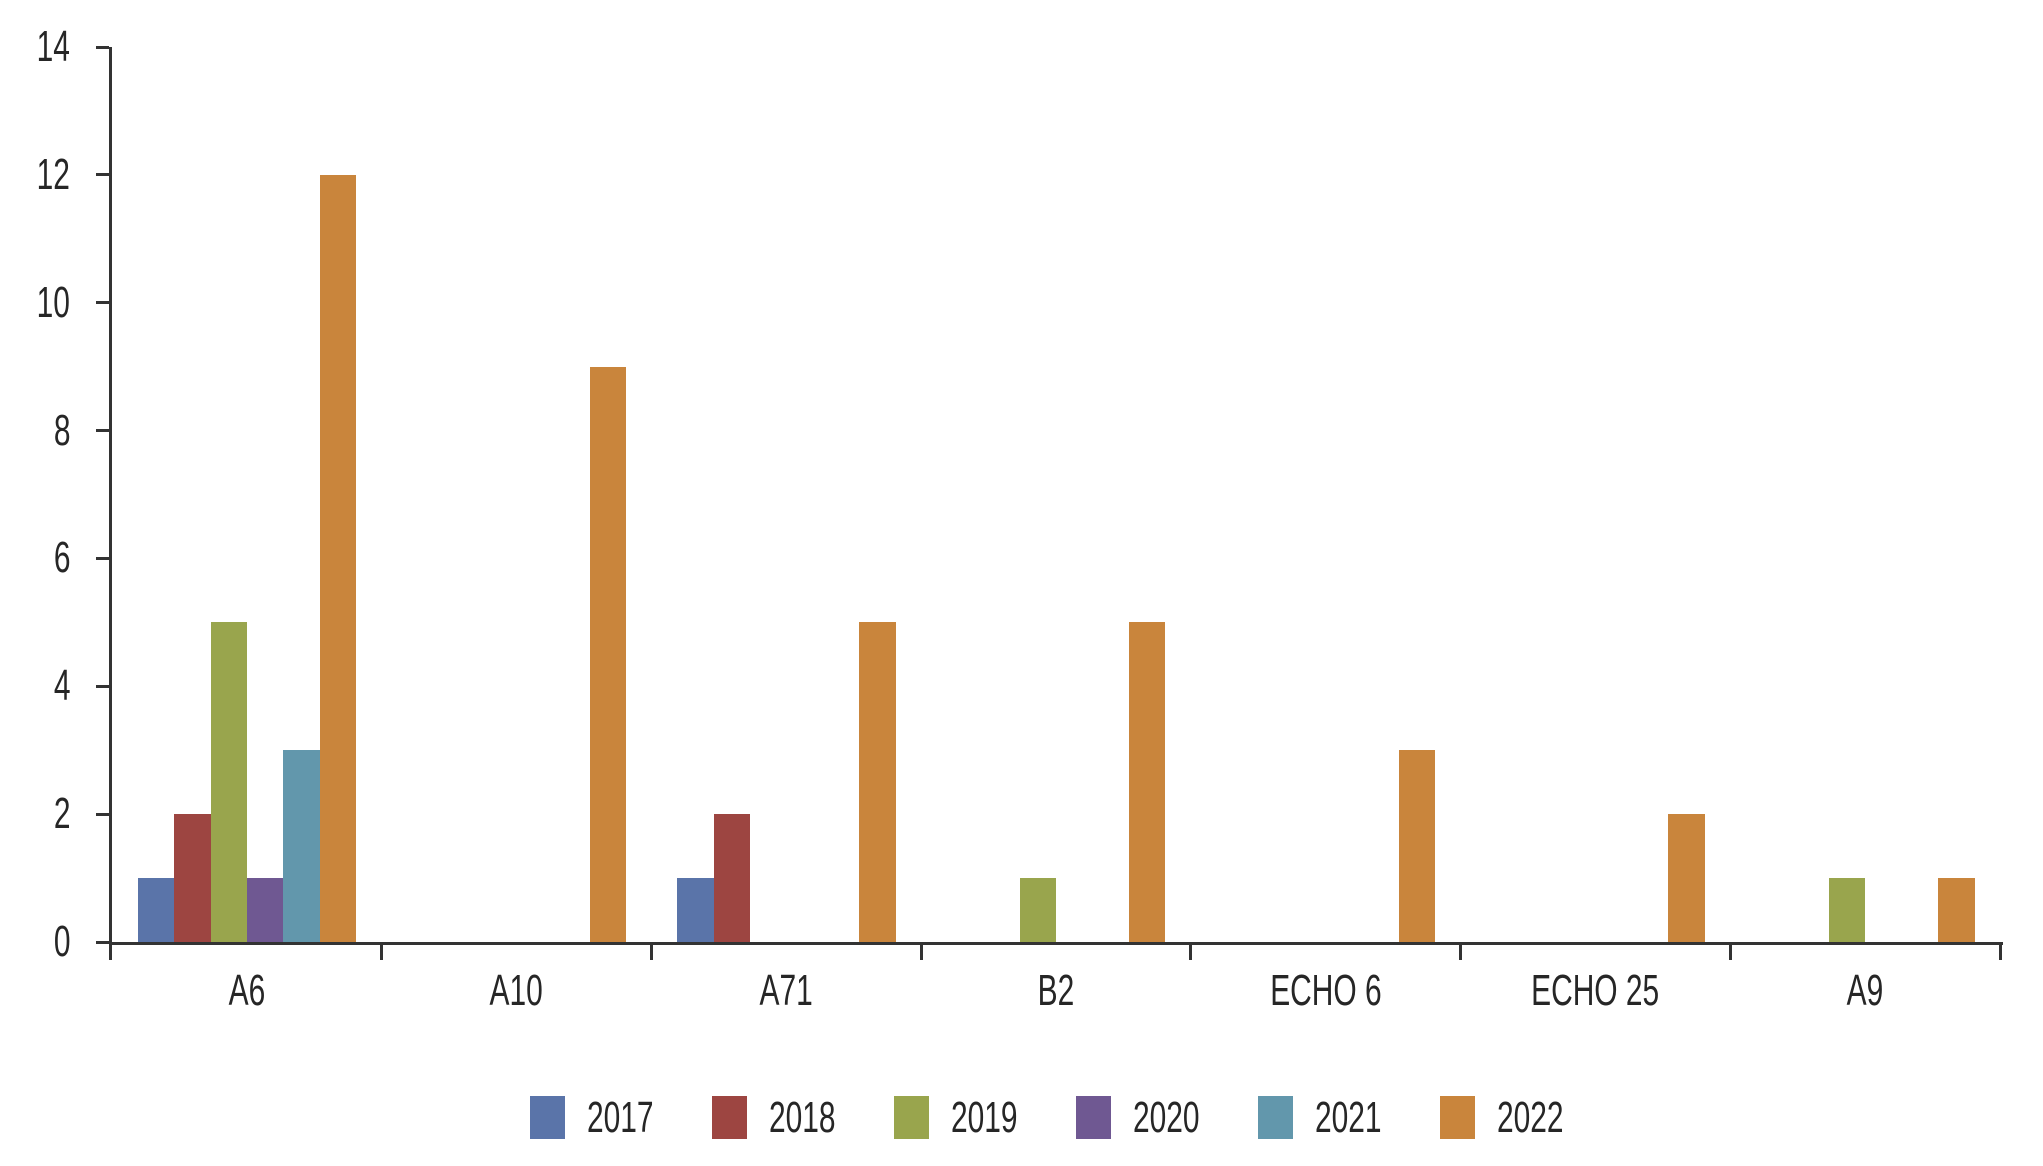  What do you see at coordinates (61, 814) in the screenshot?
I see `y-tick-label-text: 2` at bounding box center [61, 814].